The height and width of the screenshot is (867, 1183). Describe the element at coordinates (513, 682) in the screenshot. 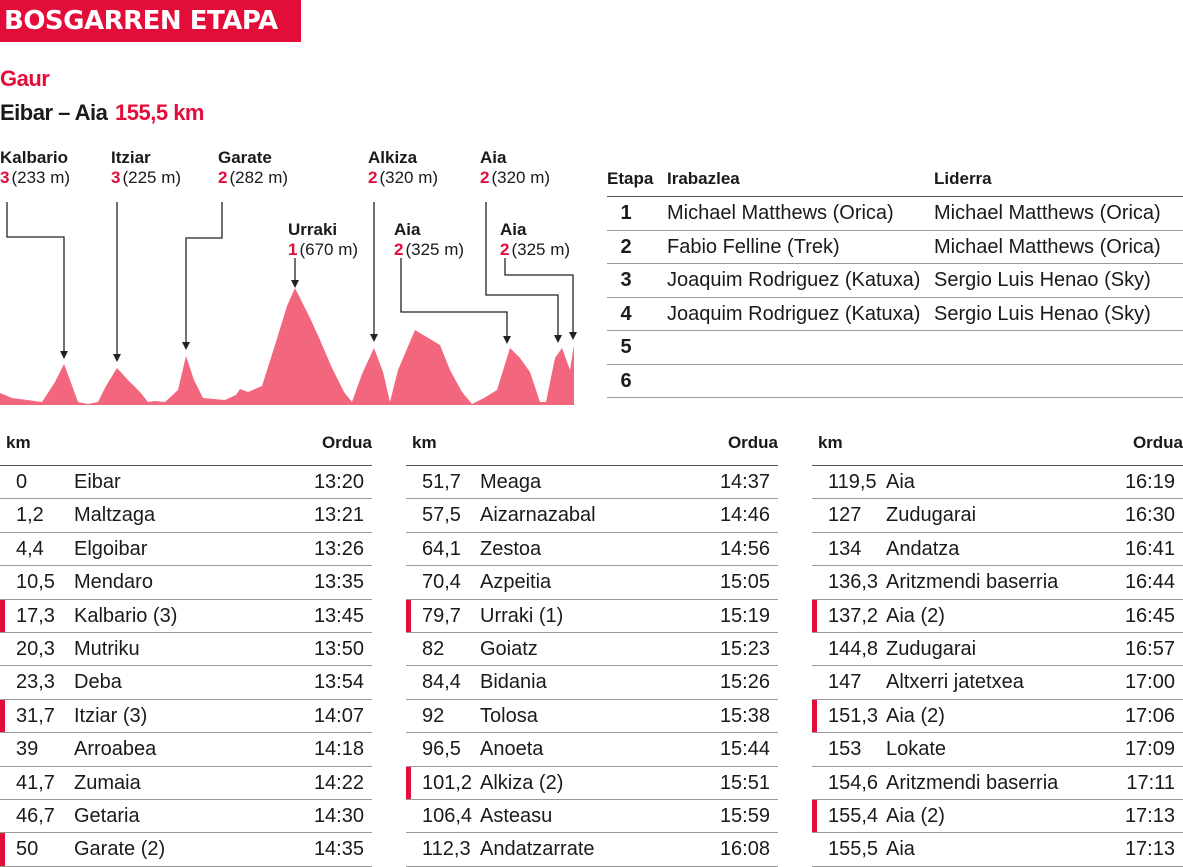

I see `place-name: Bidania` at that location.